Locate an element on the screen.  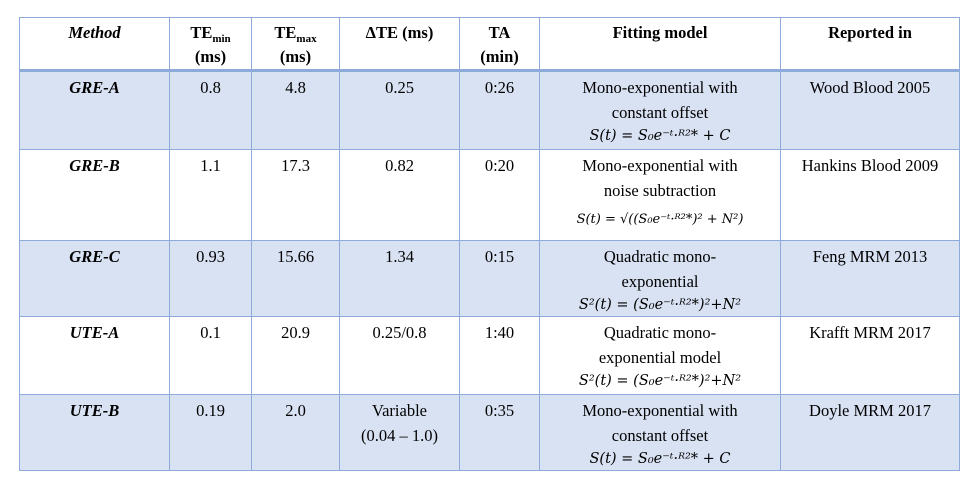
model-line-2: noise subtraction is located at coordinates (660, 190).